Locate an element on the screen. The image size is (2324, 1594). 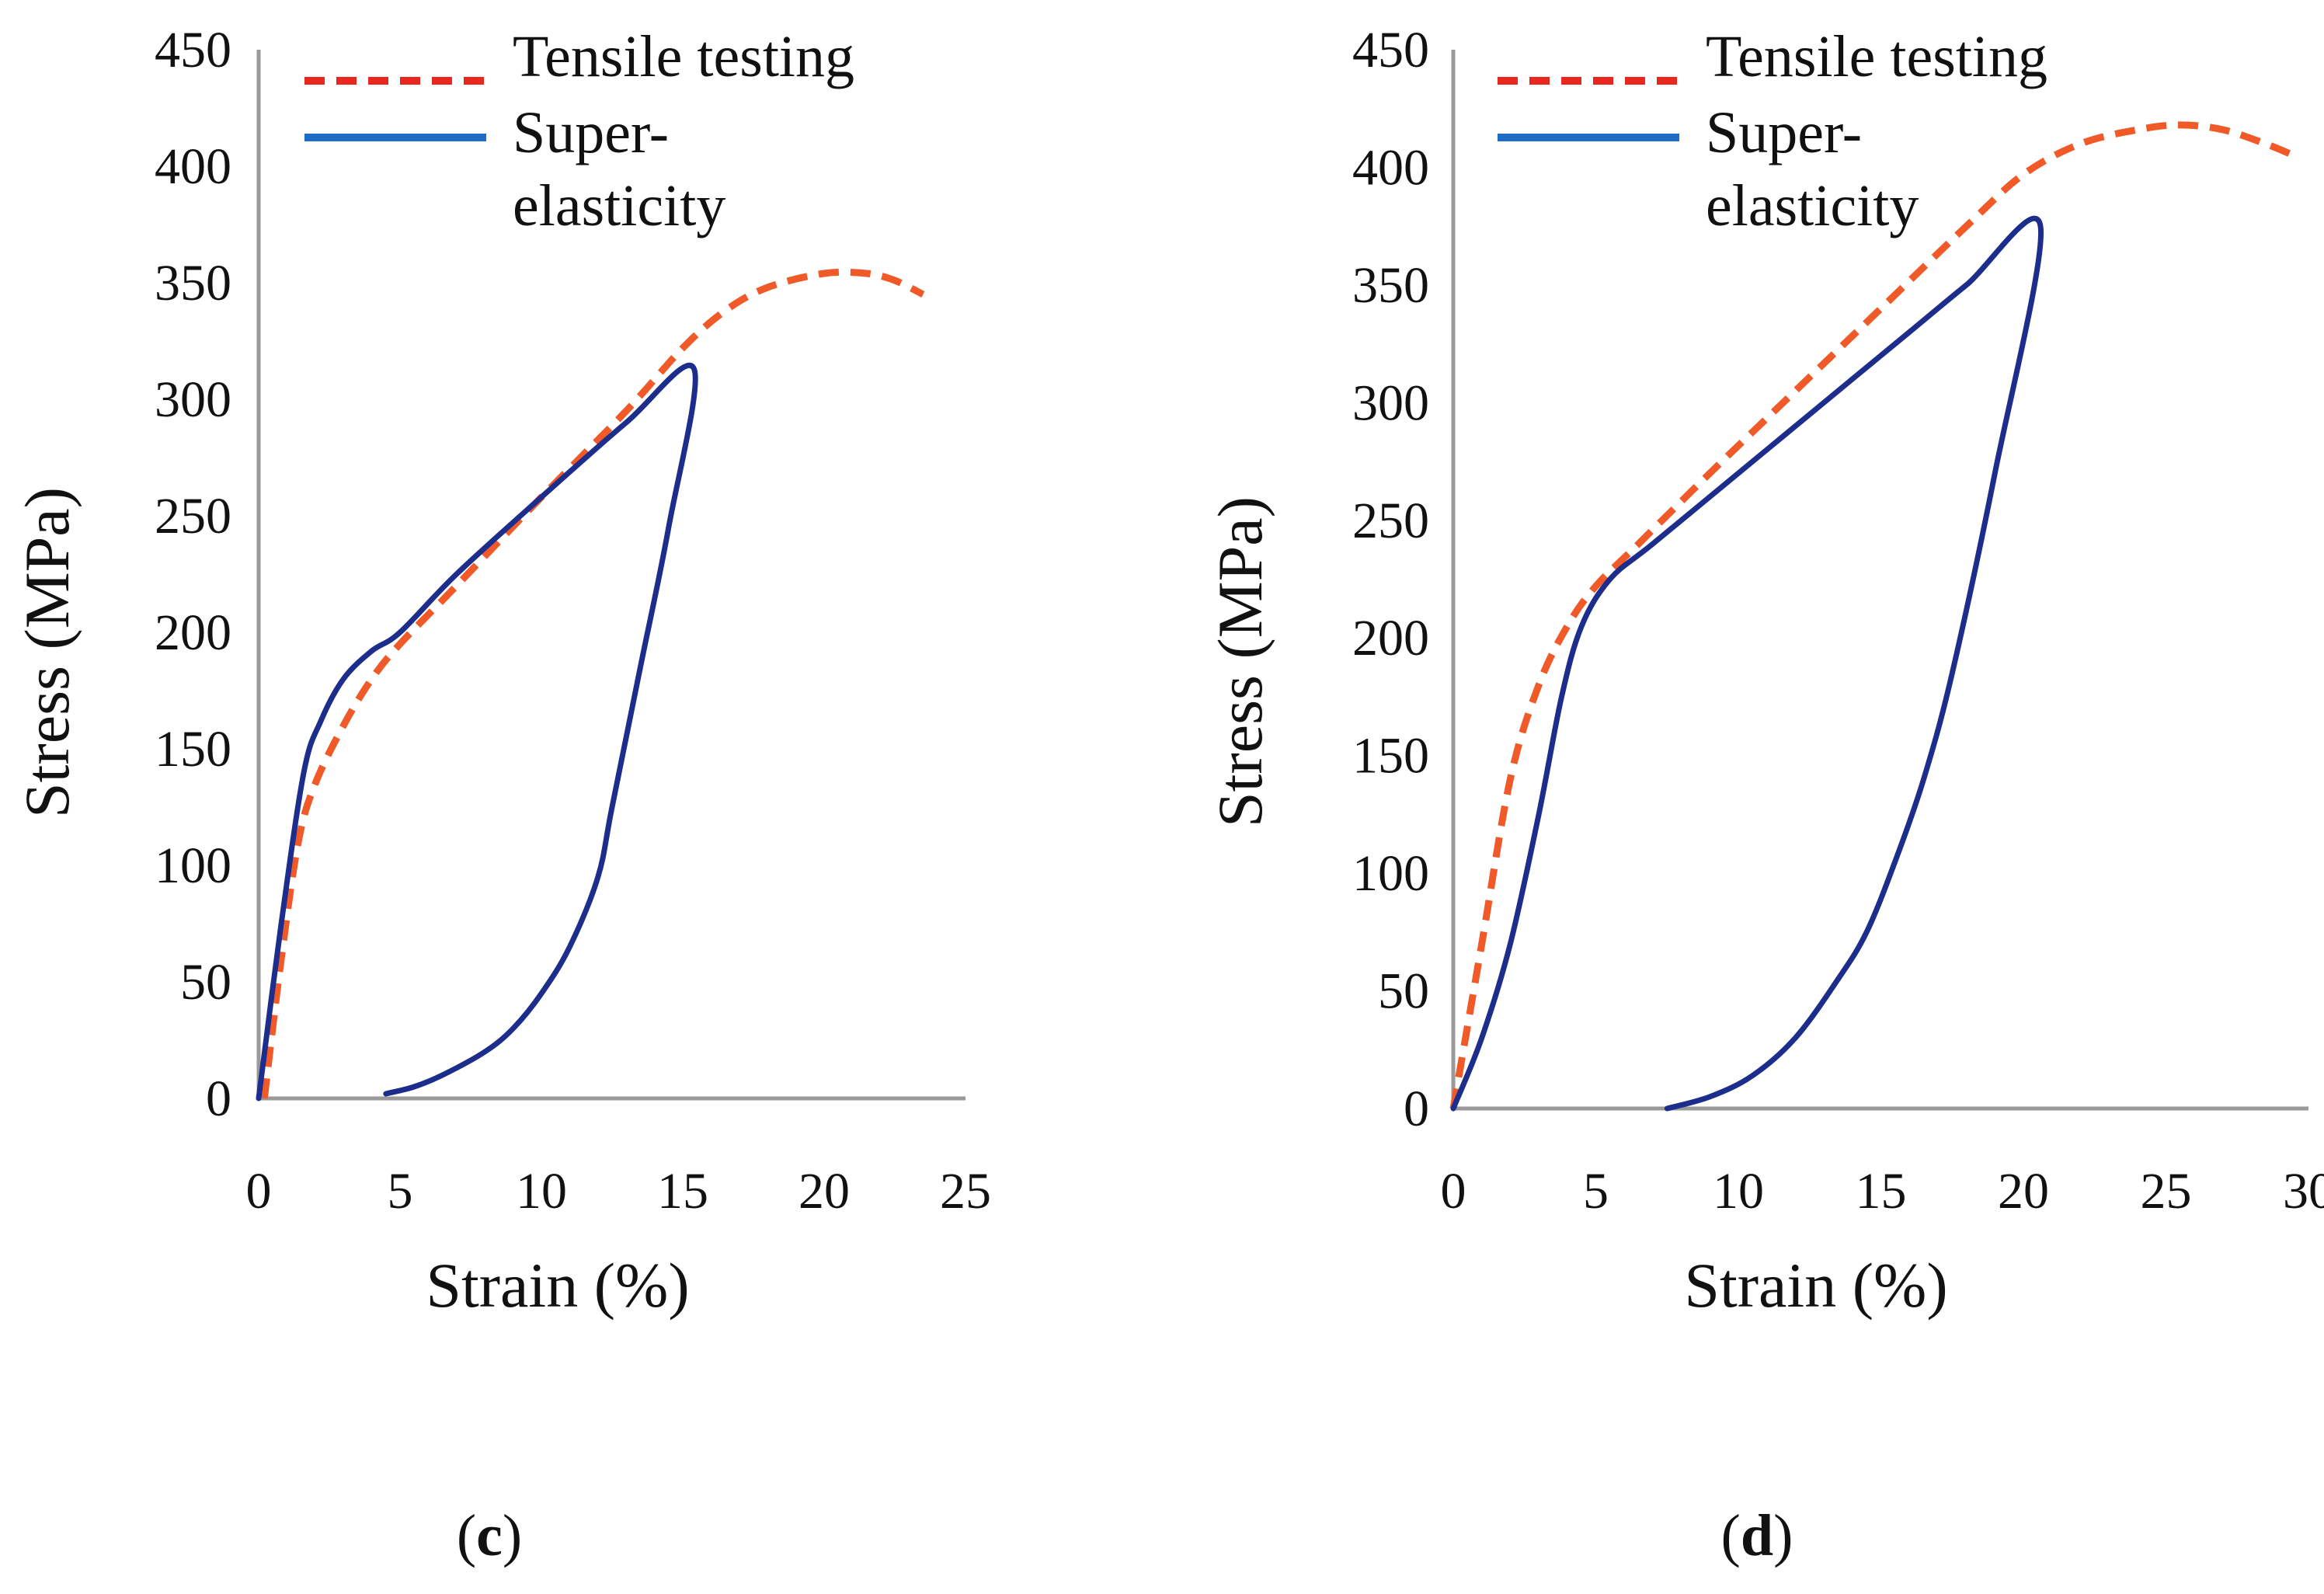
x-ticks: 0 5 10 15 20 25 is located at coordinates (619, 1191).